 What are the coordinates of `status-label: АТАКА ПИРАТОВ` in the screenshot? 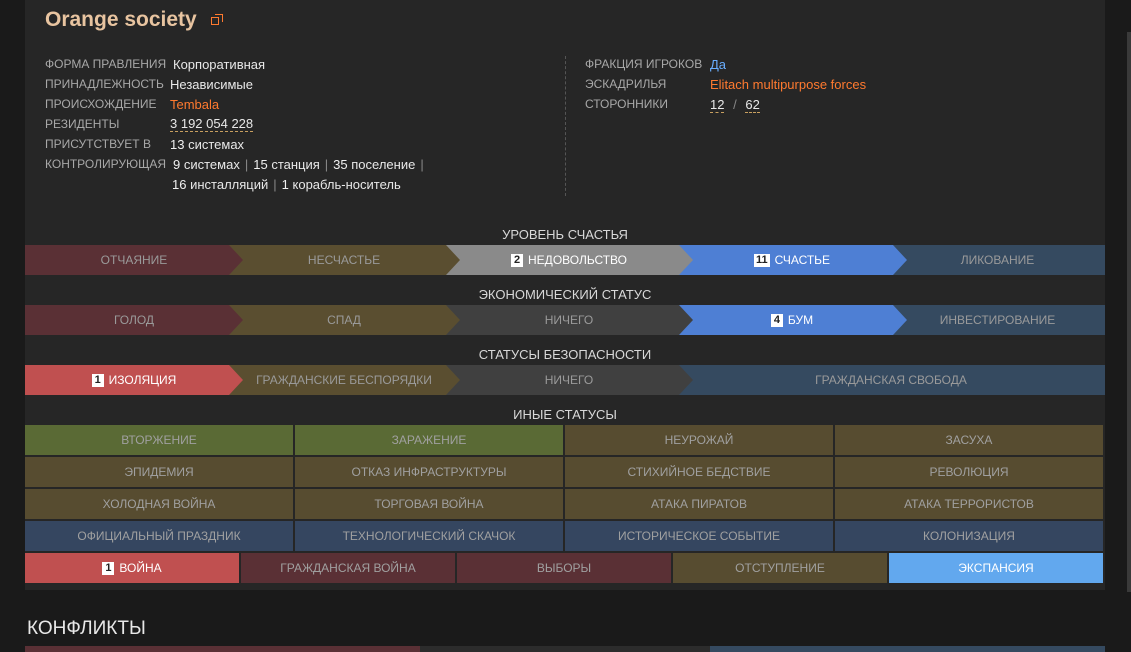 It's located at (699, 504).